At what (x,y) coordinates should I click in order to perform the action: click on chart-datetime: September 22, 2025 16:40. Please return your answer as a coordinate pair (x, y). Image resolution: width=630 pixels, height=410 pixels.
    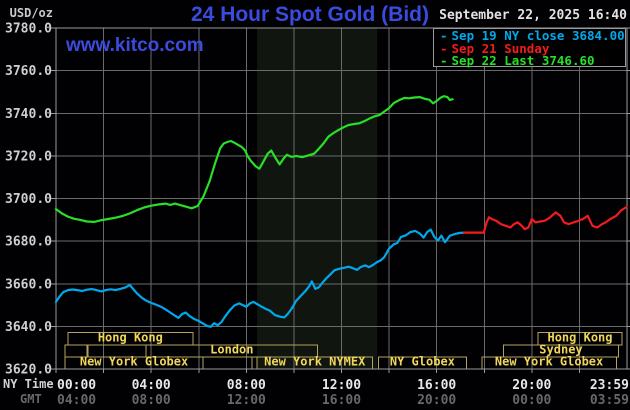
    Looking at the image, I should click on (533, 15).